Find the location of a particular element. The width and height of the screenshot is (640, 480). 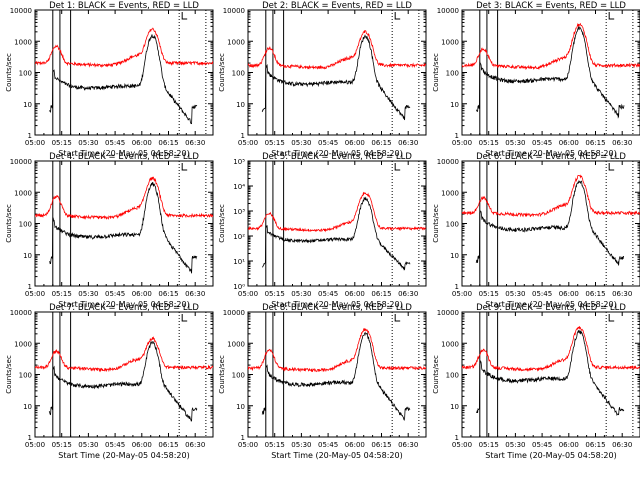

panel-title: Det 8: BLACK = Events, RED = LLD is located at coordinates (337, 308).